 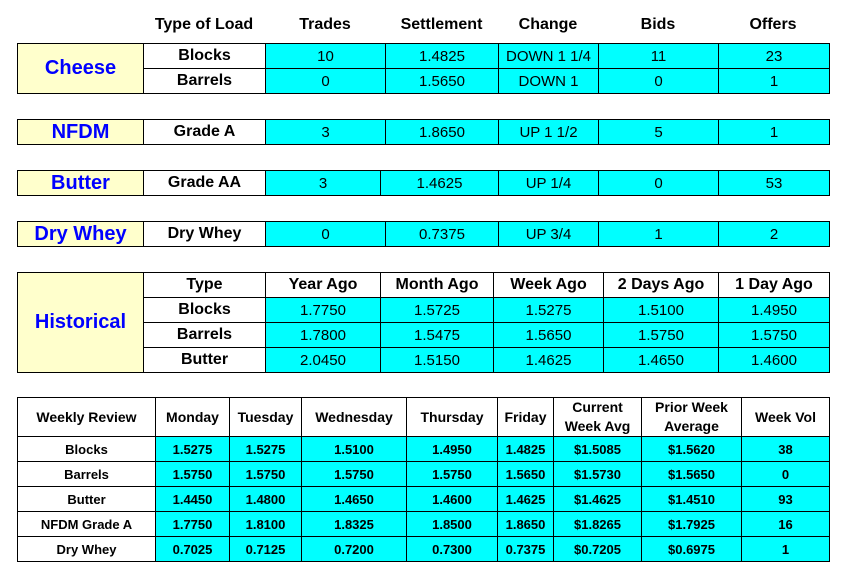 What do you see at coordinates (325, 56) in the screenshot?
I see `cheese-row-trades: 10` at bounding box center [325, 56].